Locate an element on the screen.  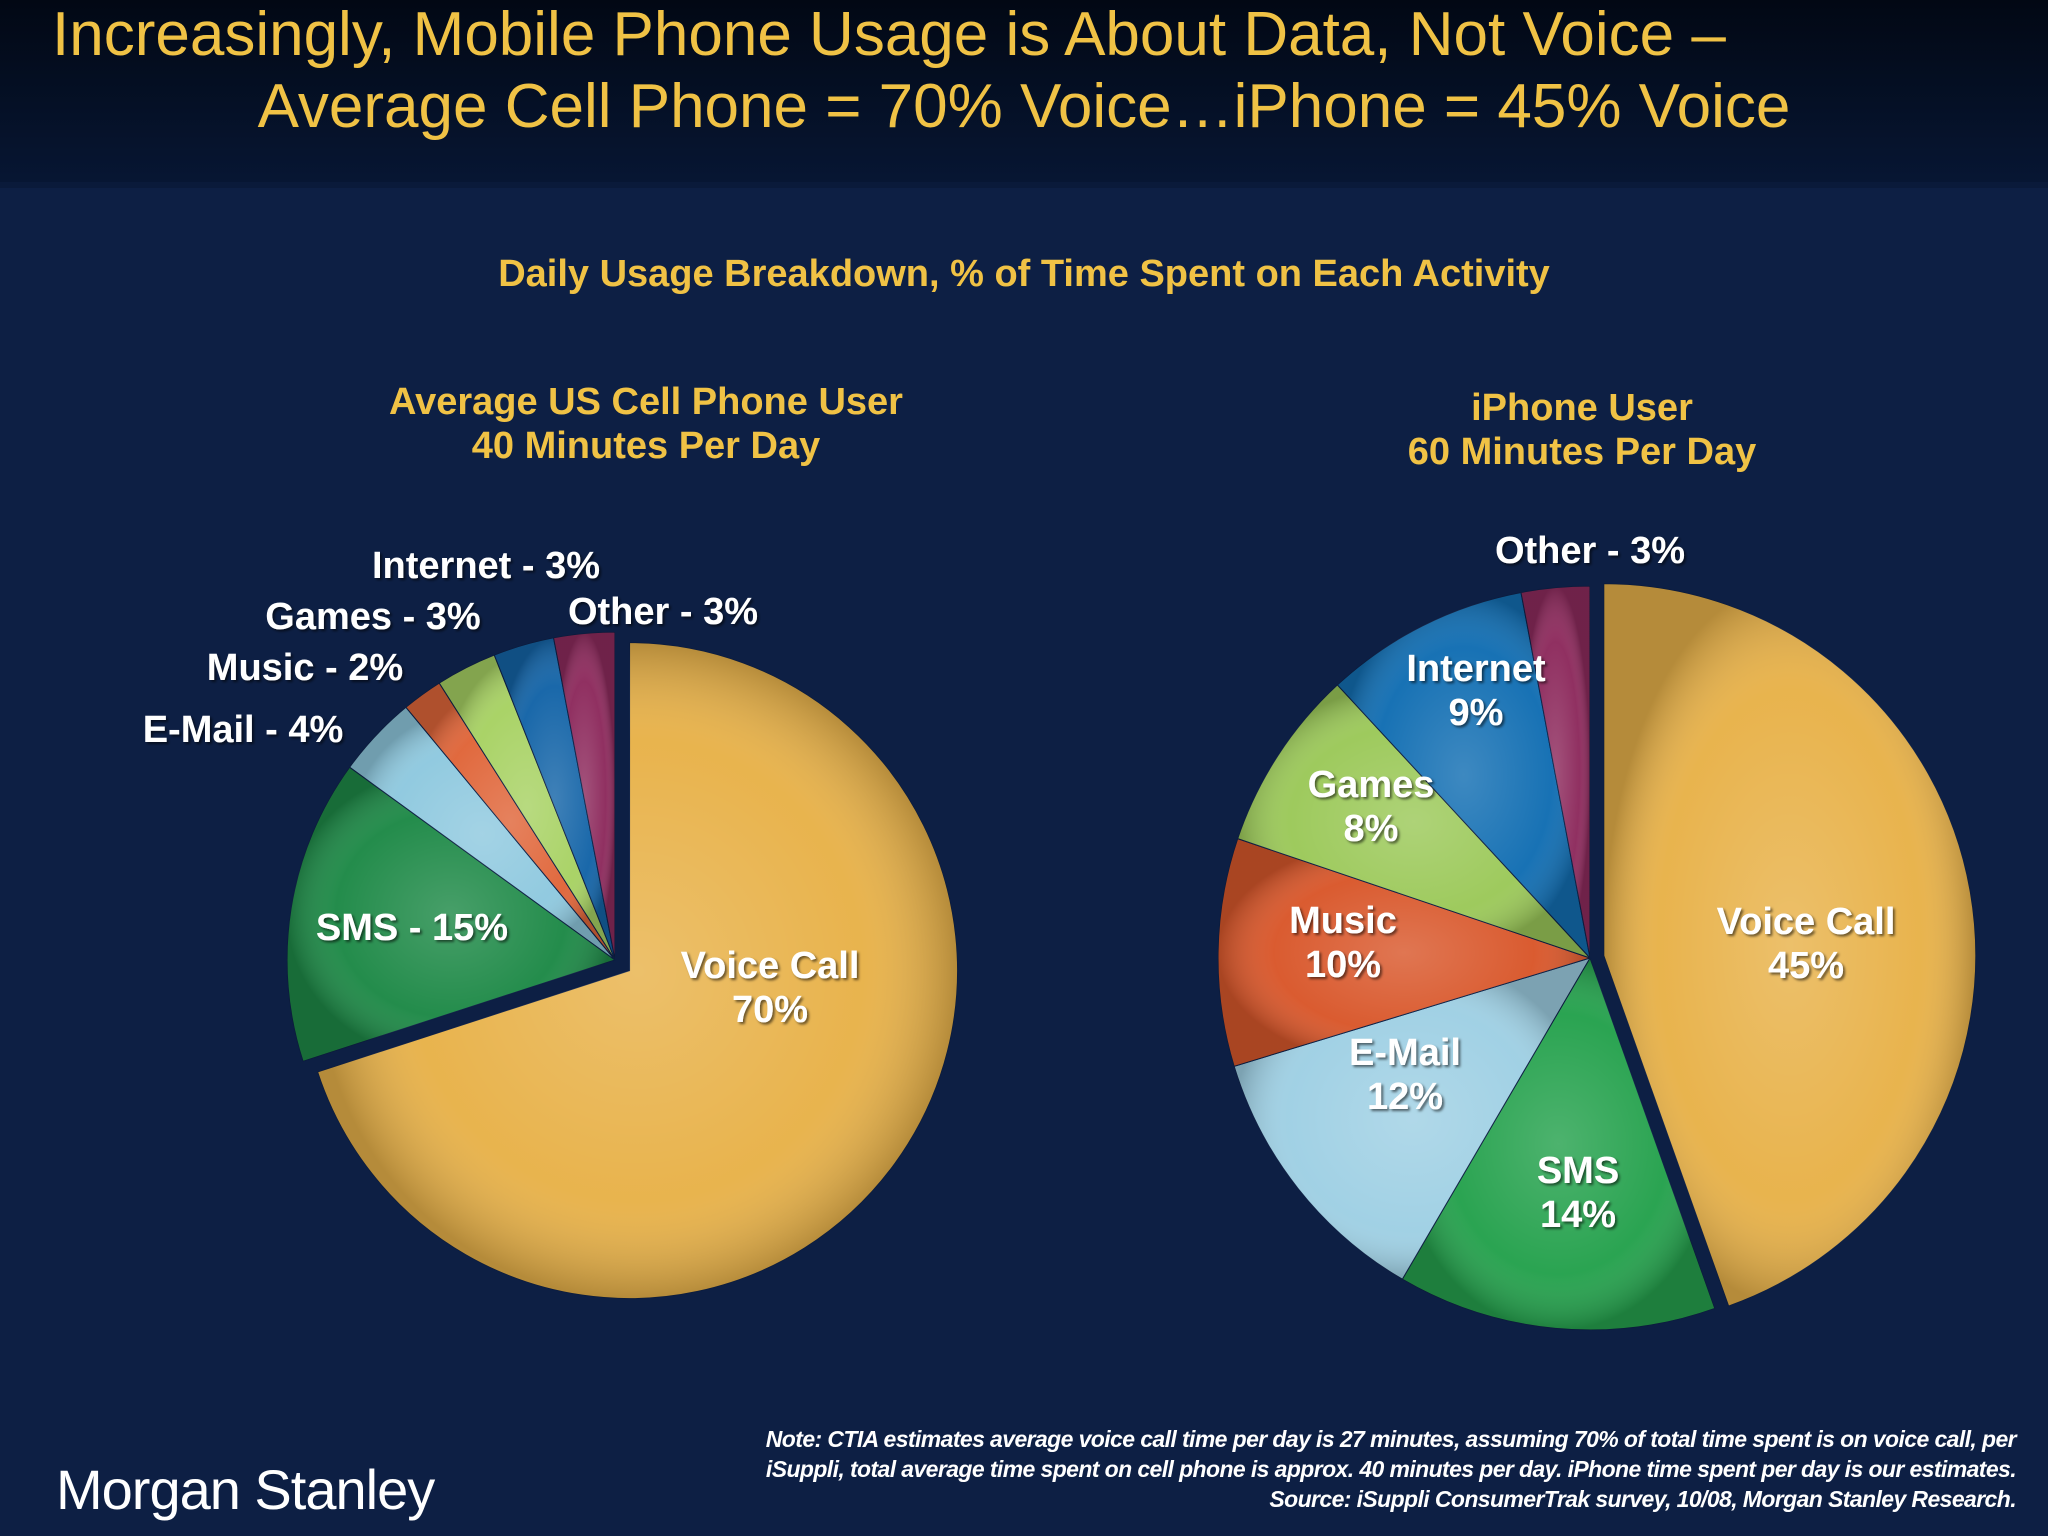
right-label-music: Music is located at coordinates (1343, 921).